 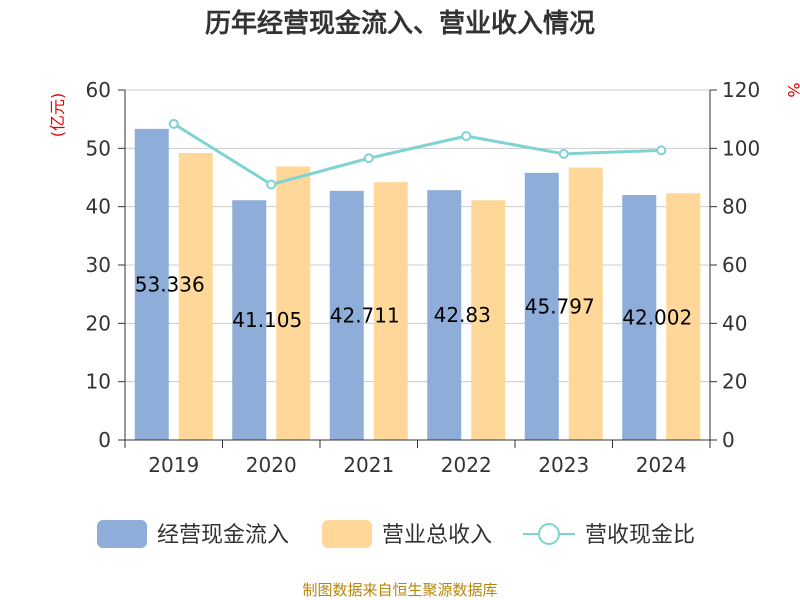 What do you see at coordinates (98, 148) in the screenshot?
I see `left-tick-label: 50` at bounding box center [98, 148].